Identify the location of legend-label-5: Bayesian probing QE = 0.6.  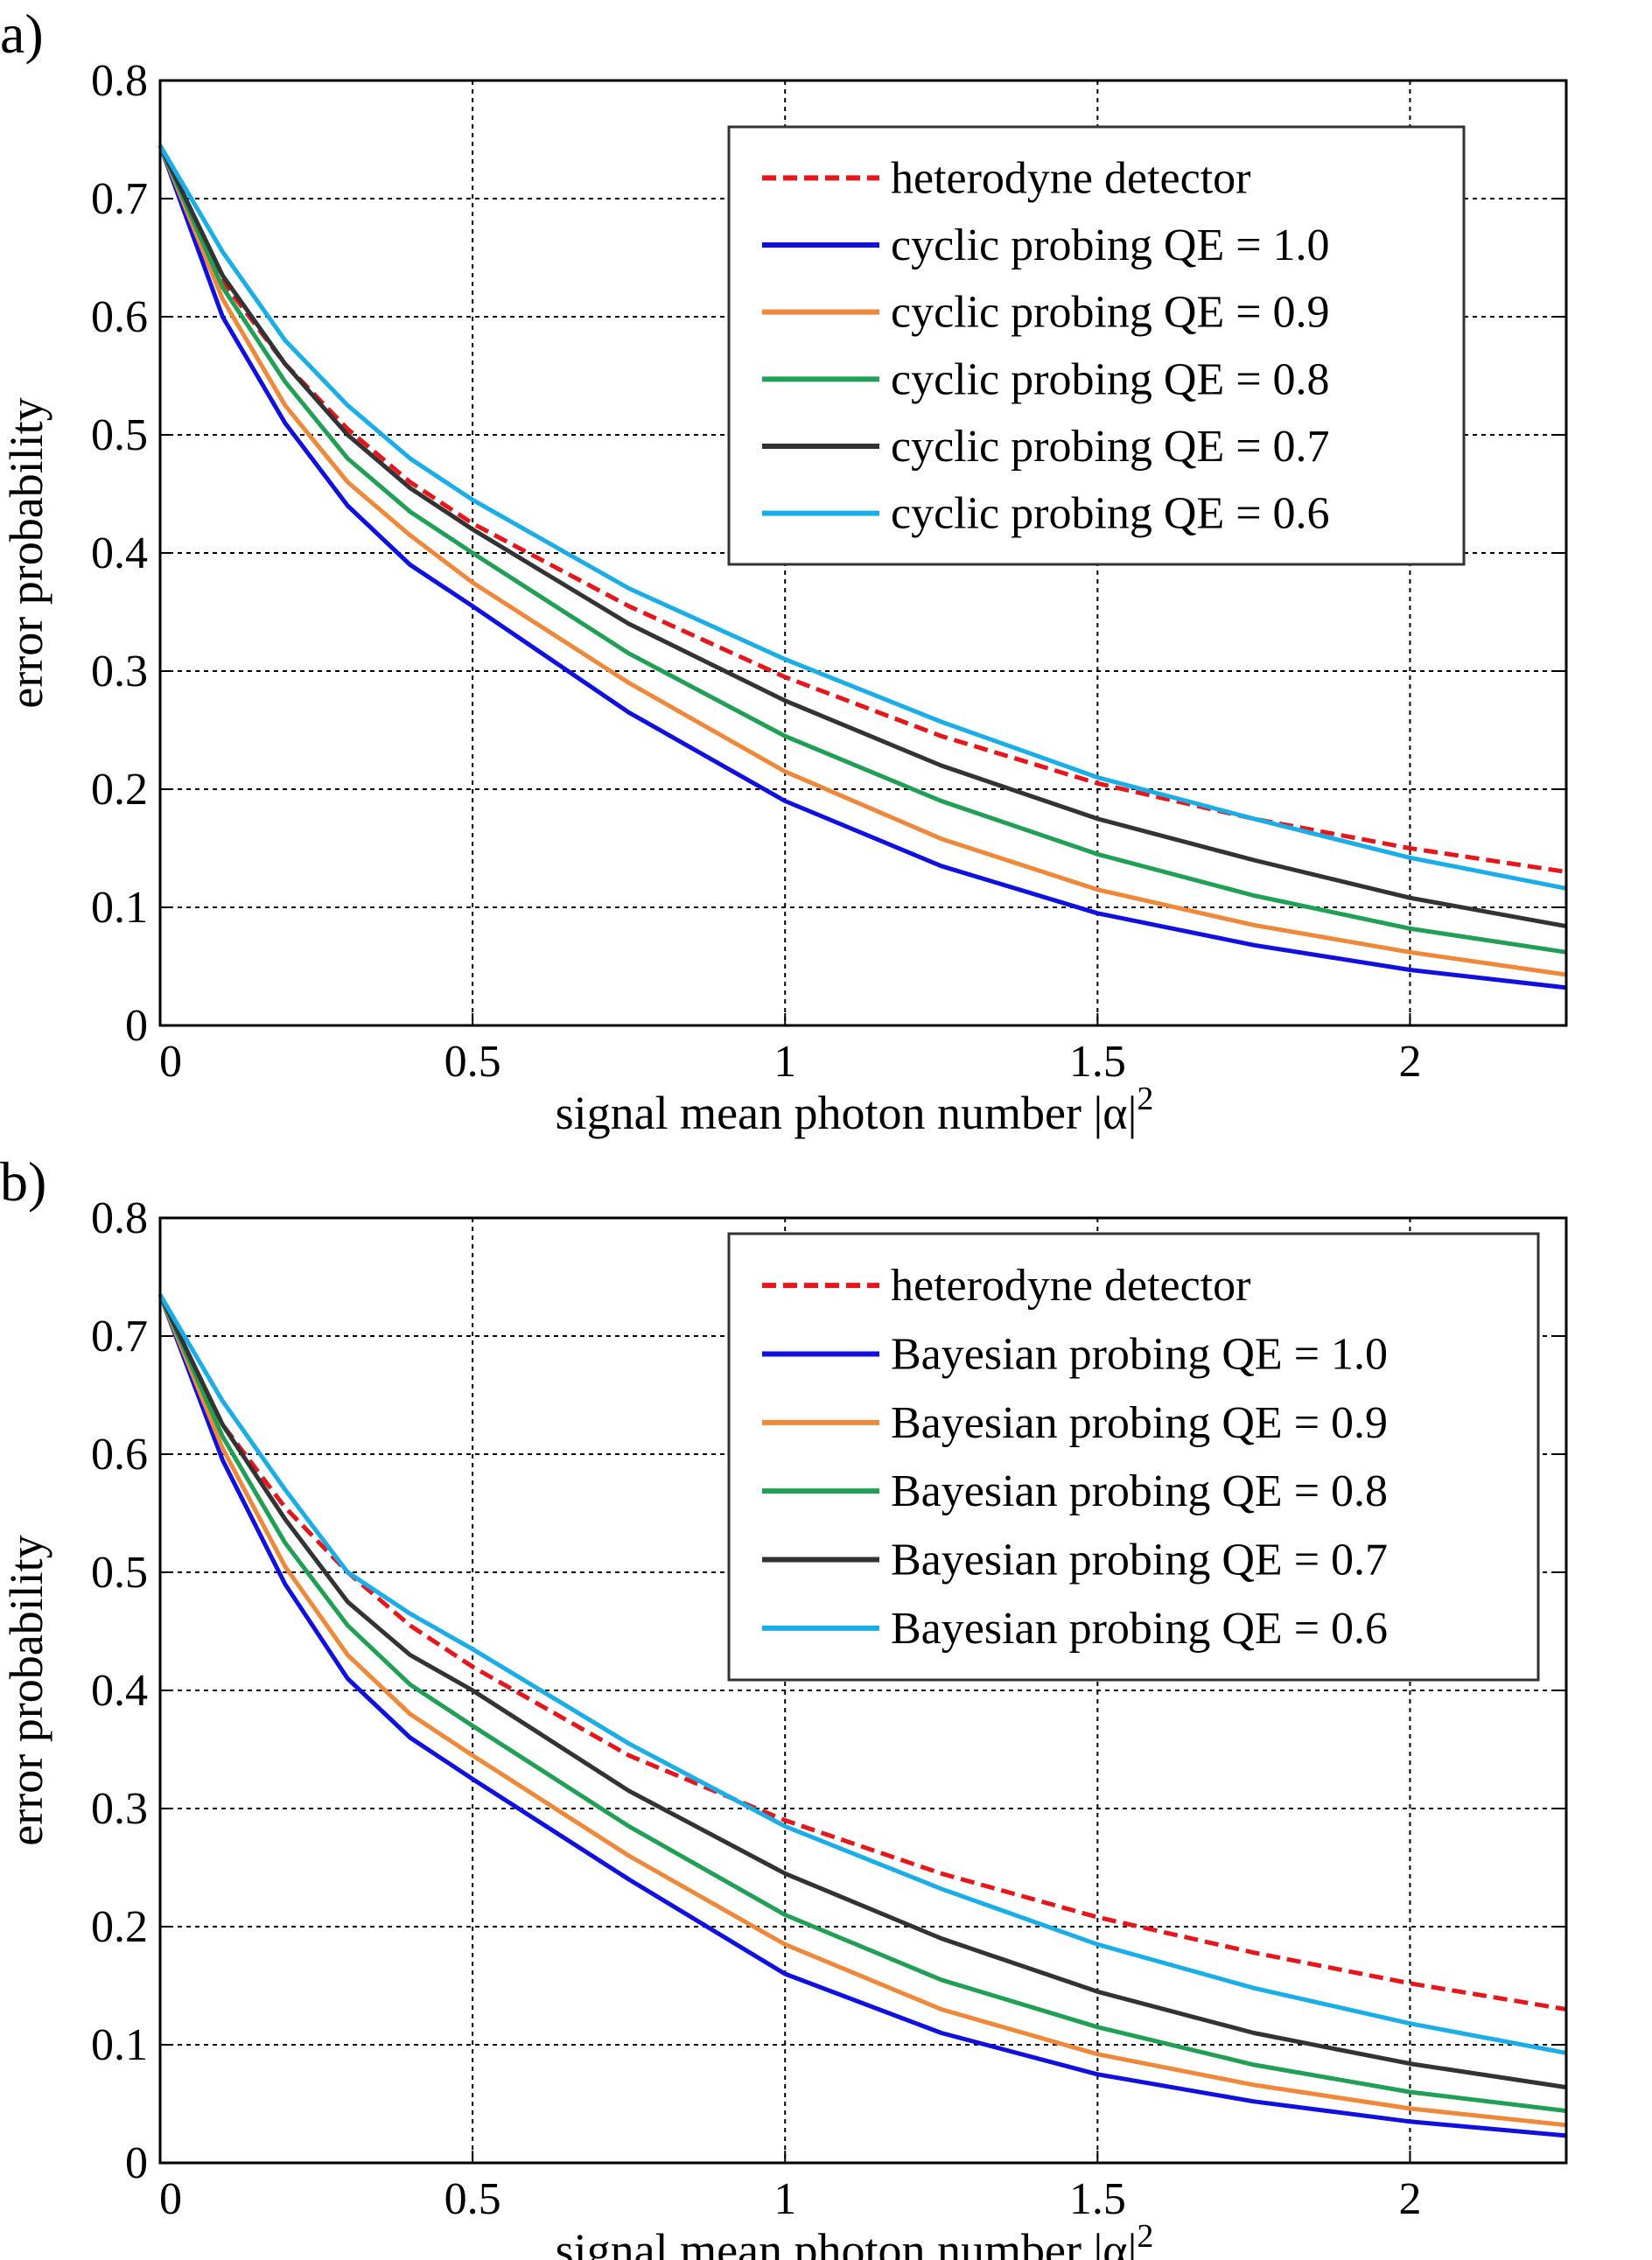
(1139, 1629).